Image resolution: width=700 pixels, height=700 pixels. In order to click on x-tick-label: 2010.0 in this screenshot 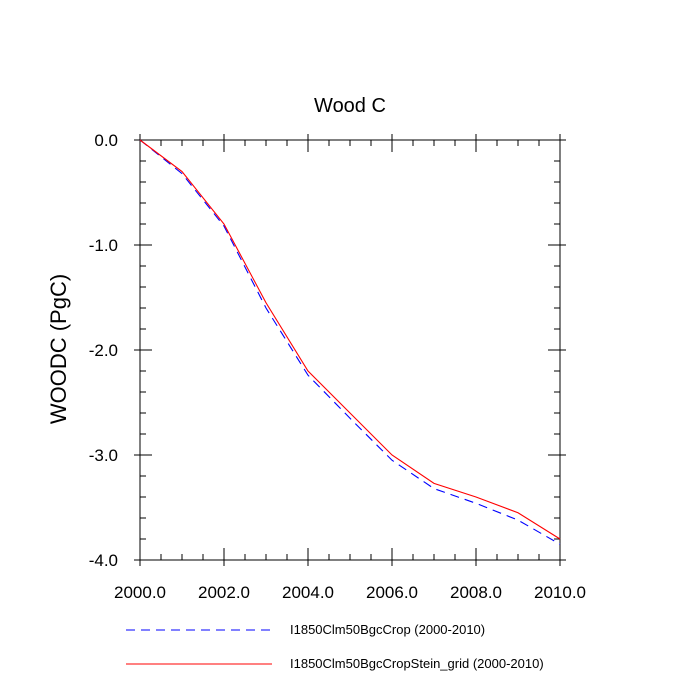, I will do `click(560, 592)`.